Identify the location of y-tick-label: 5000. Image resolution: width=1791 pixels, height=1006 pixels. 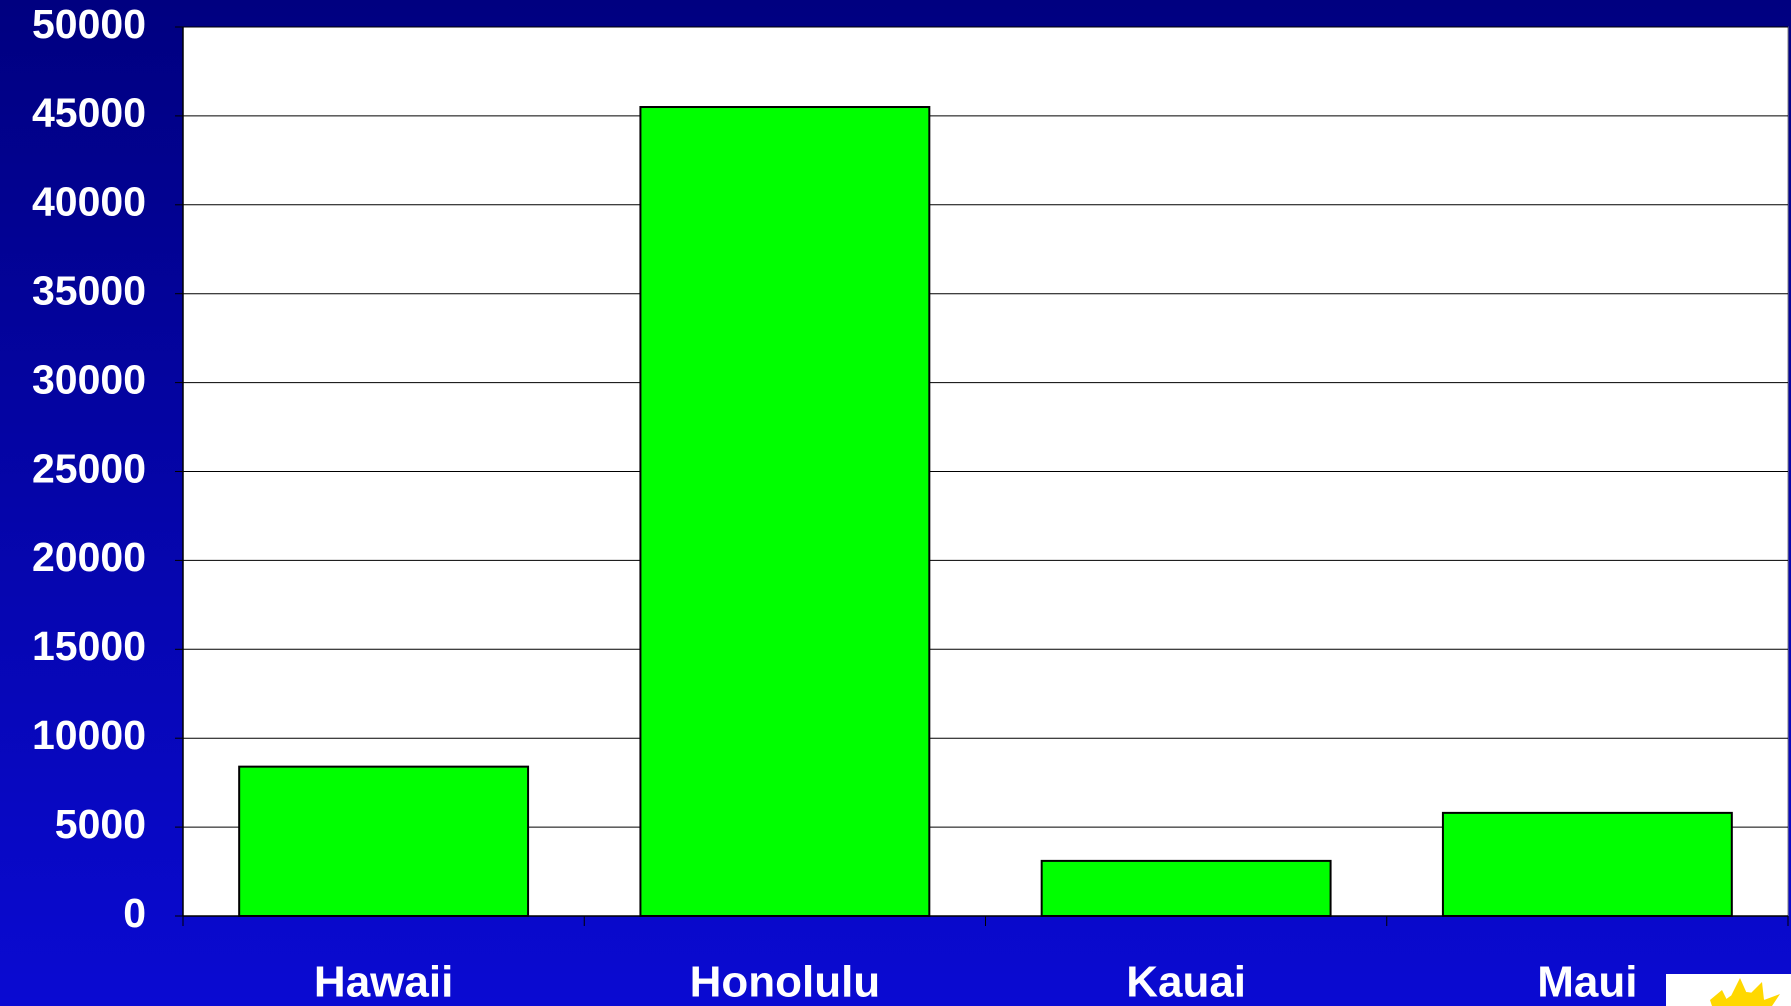
(100, 824).